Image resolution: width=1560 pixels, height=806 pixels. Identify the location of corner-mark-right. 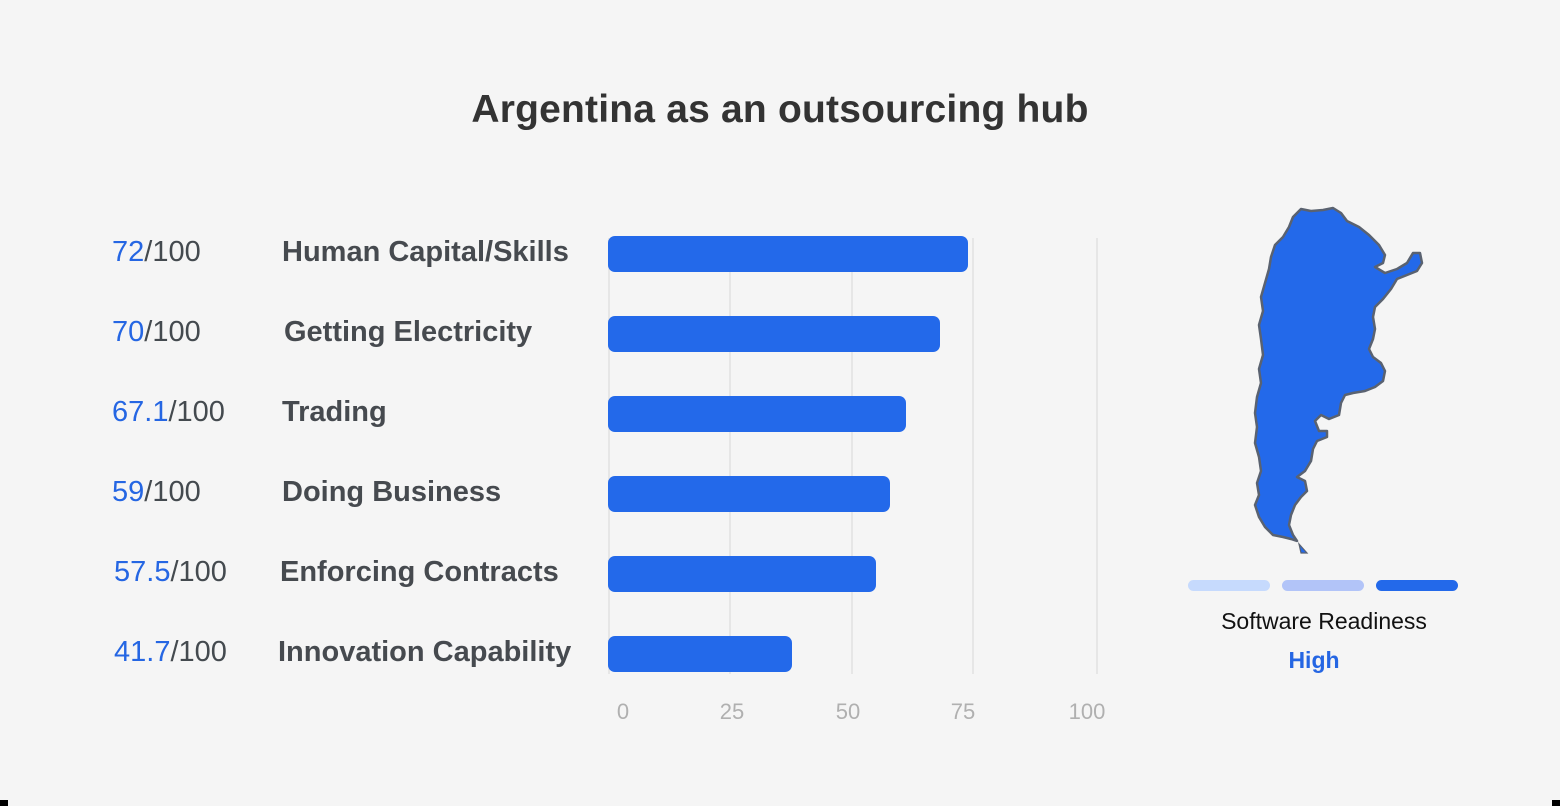
(1556, 803).